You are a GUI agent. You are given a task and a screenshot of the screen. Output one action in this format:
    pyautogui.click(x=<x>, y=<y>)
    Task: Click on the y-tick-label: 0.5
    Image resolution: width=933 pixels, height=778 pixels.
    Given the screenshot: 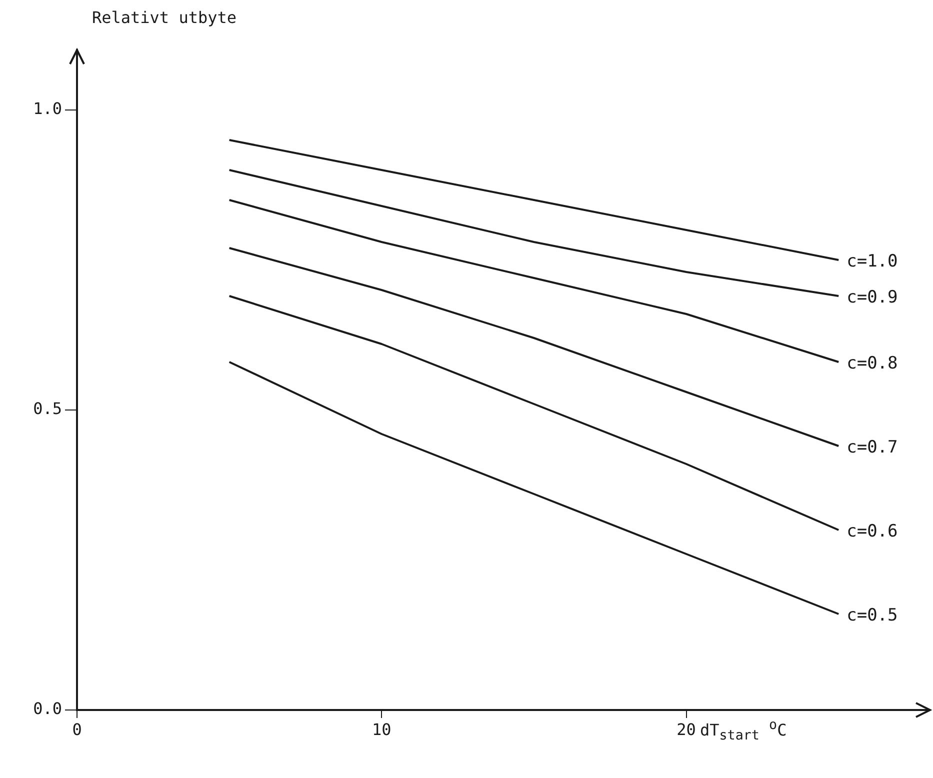 What is the action you would take?
    pyautogui.click(x=47, y=408)
    